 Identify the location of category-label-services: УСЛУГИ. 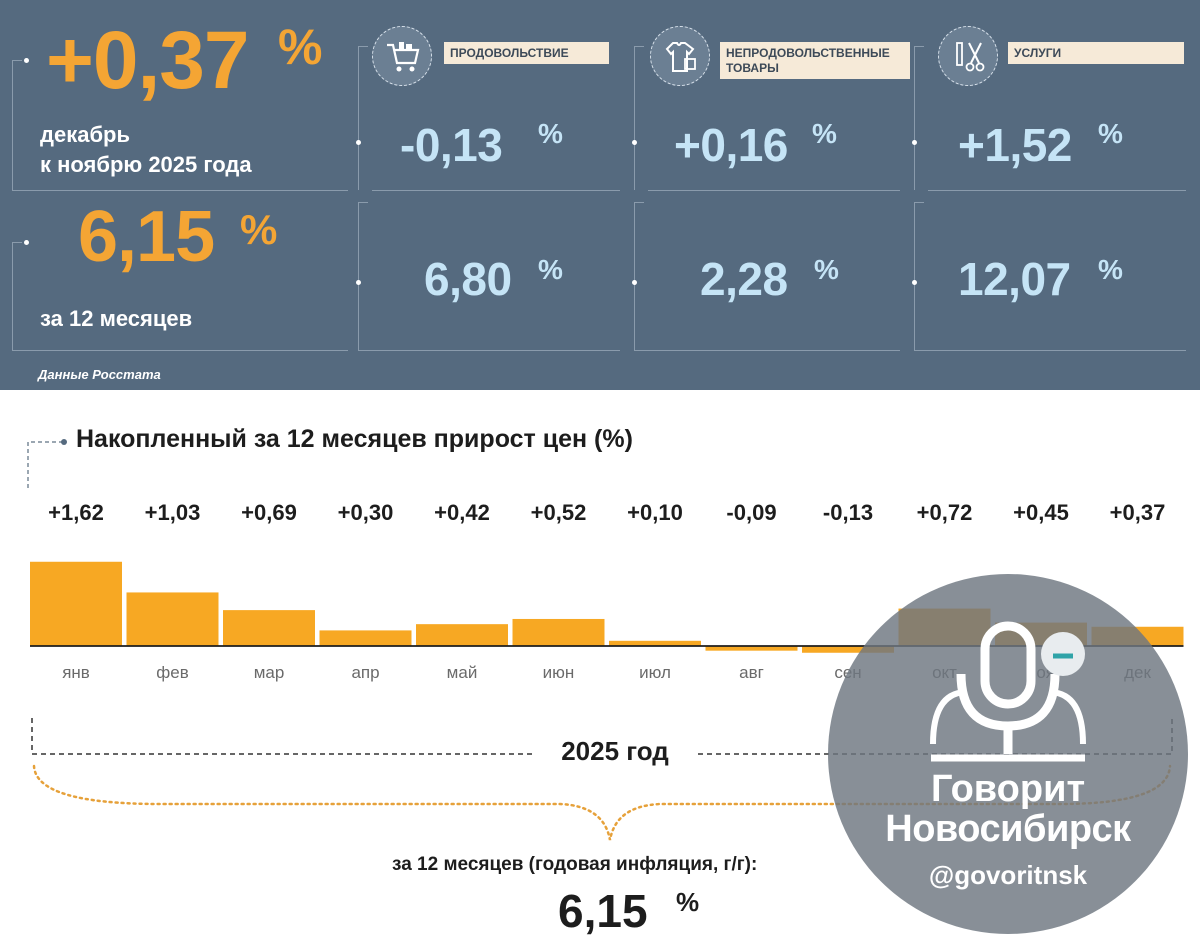
(1096, 53).